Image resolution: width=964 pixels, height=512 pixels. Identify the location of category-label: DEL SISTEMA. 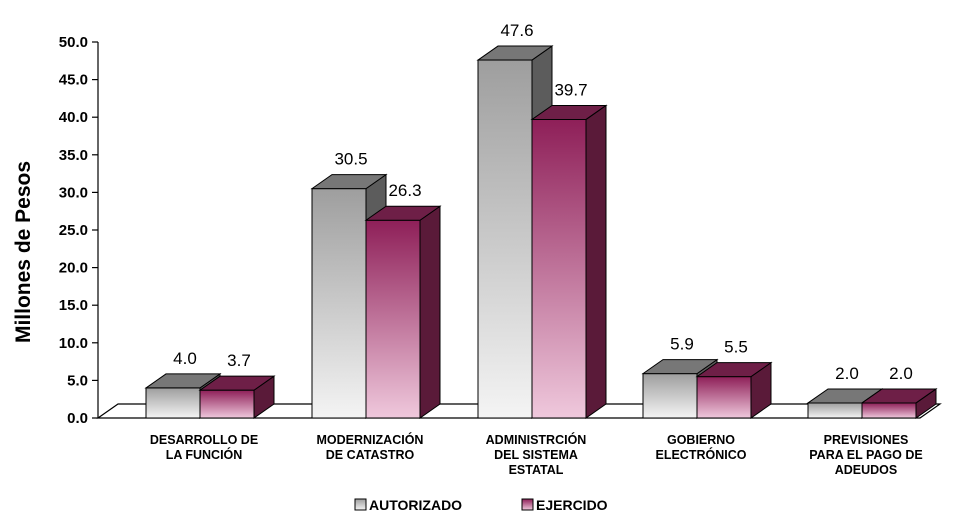
(536, 455).